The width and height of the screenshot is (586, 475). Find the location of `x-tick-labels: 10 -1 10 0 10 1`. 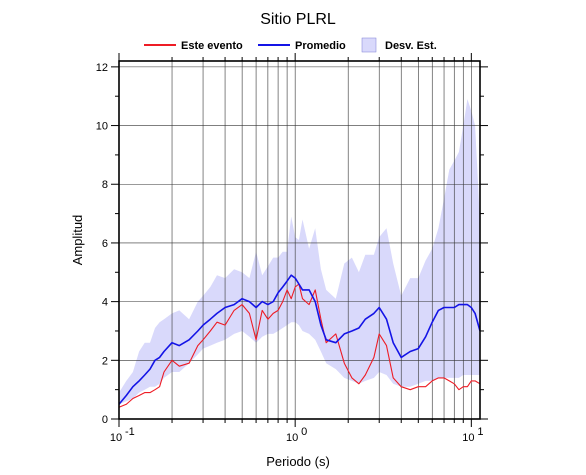

x-tick-labels: 10 -1 10 0 10 1 is located at coordinates (297, 435).